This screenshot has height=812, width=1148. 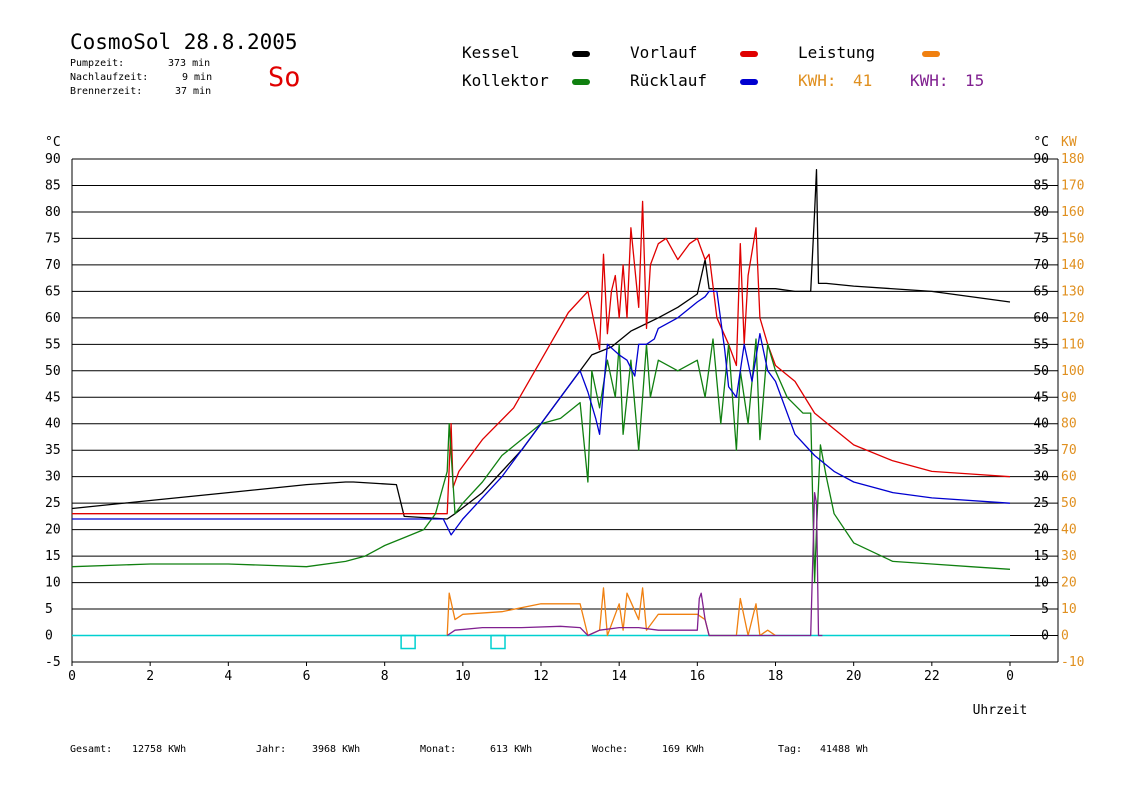 What do you see at coordinates (749, 82) in the screenshot?
I see `legend-ruecklauf-swatch` at bounding box center [749, 82].